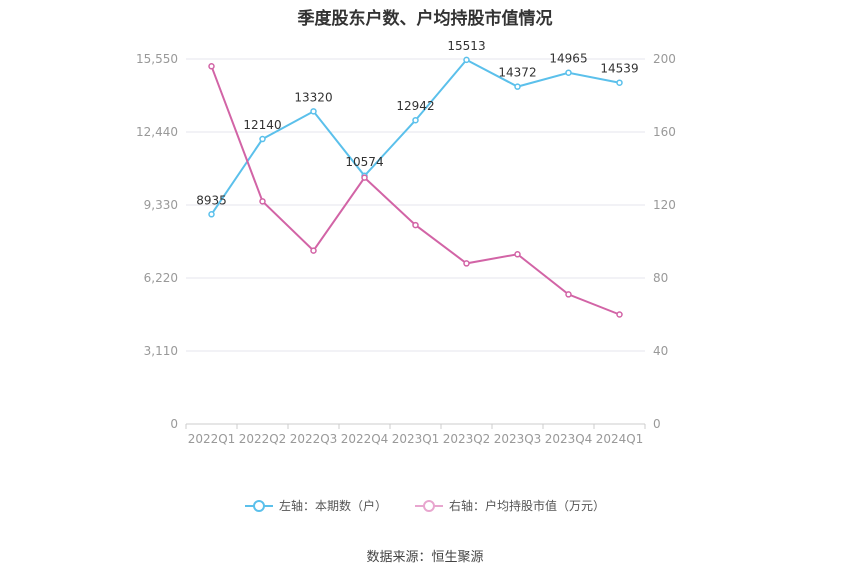 The height and width of the screenshot is (575, 850). Describe the element at coordinates (620, 439) in the screenshot. I see `x-axis-tick-label: 2024Q1` at that location.